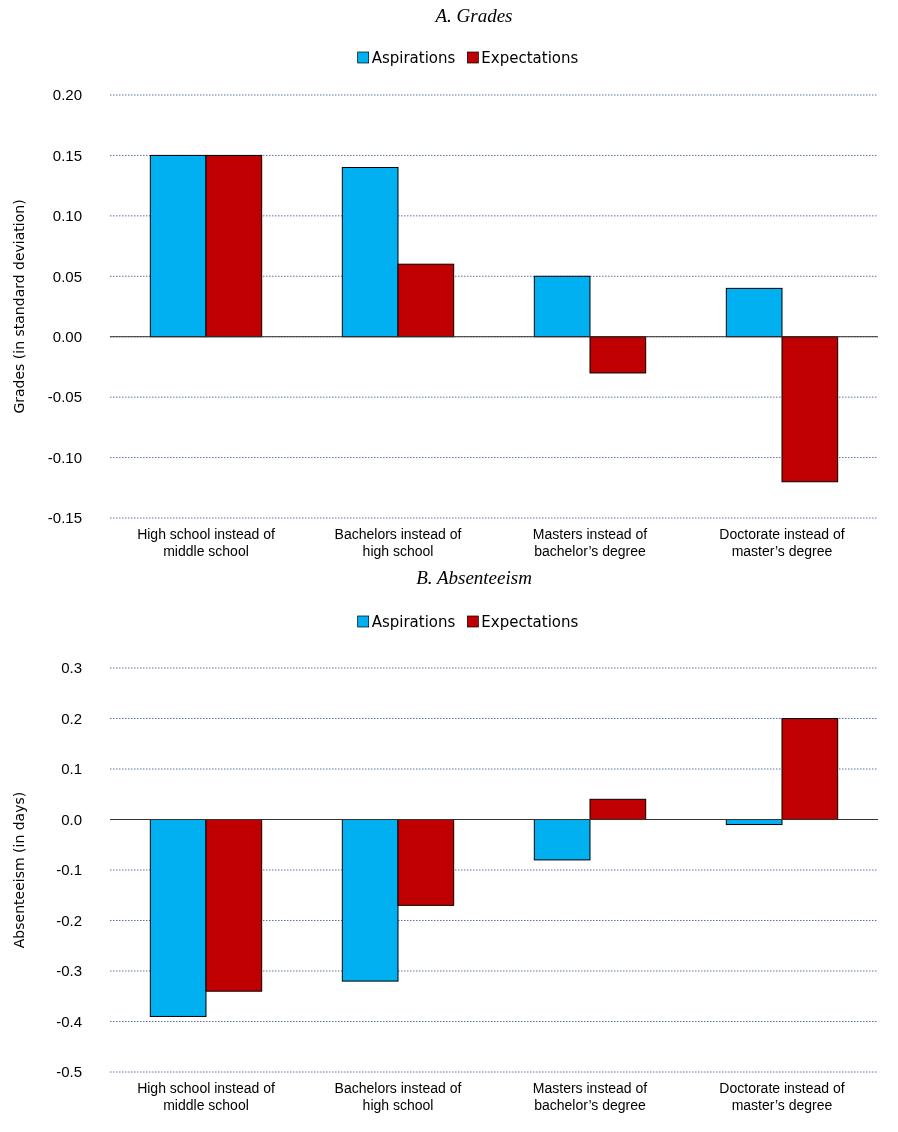  I want to click on y-tick-label: -0.1, so click(69, 870).